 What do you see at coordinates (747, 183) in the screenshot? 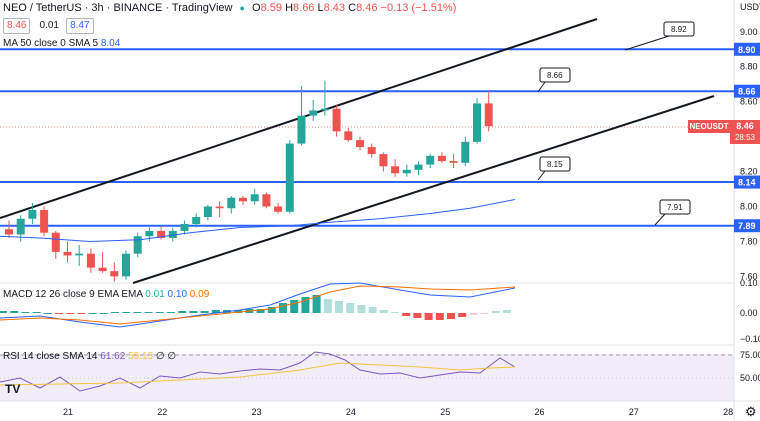
I see `level-price-tag-label: 8.14` at bounding box center [747, 183].